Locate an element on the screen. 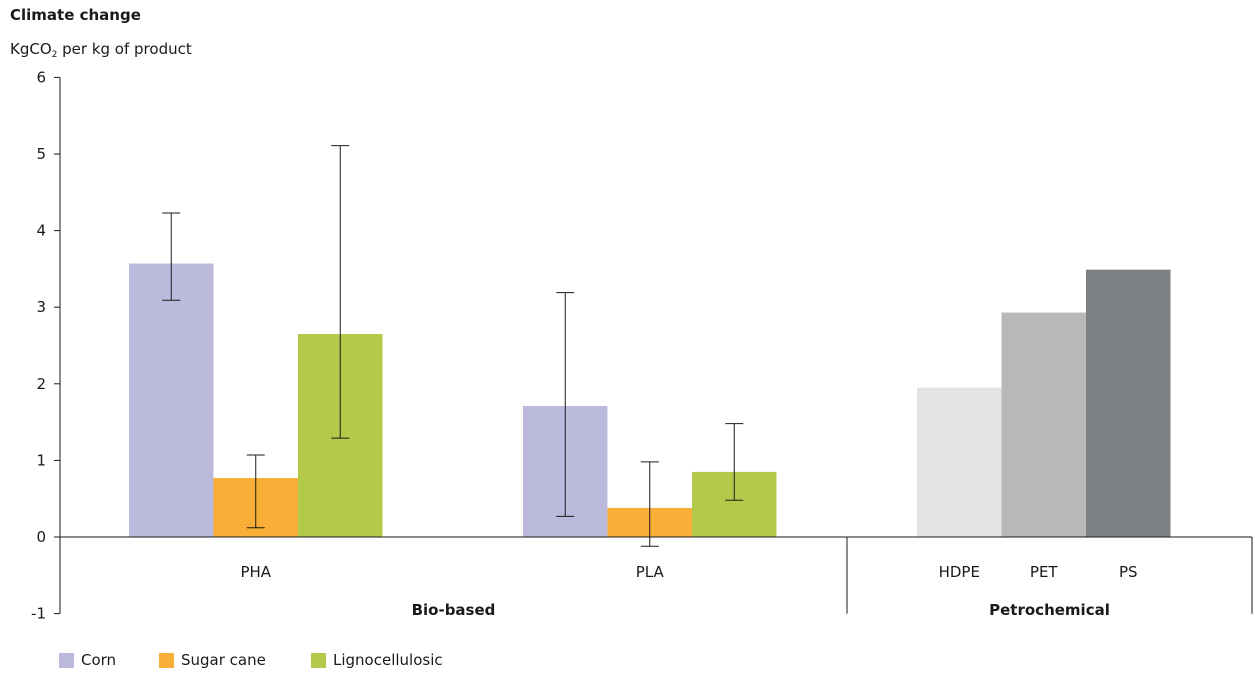  legend-item: Corn is located at coordinates (87, 660).